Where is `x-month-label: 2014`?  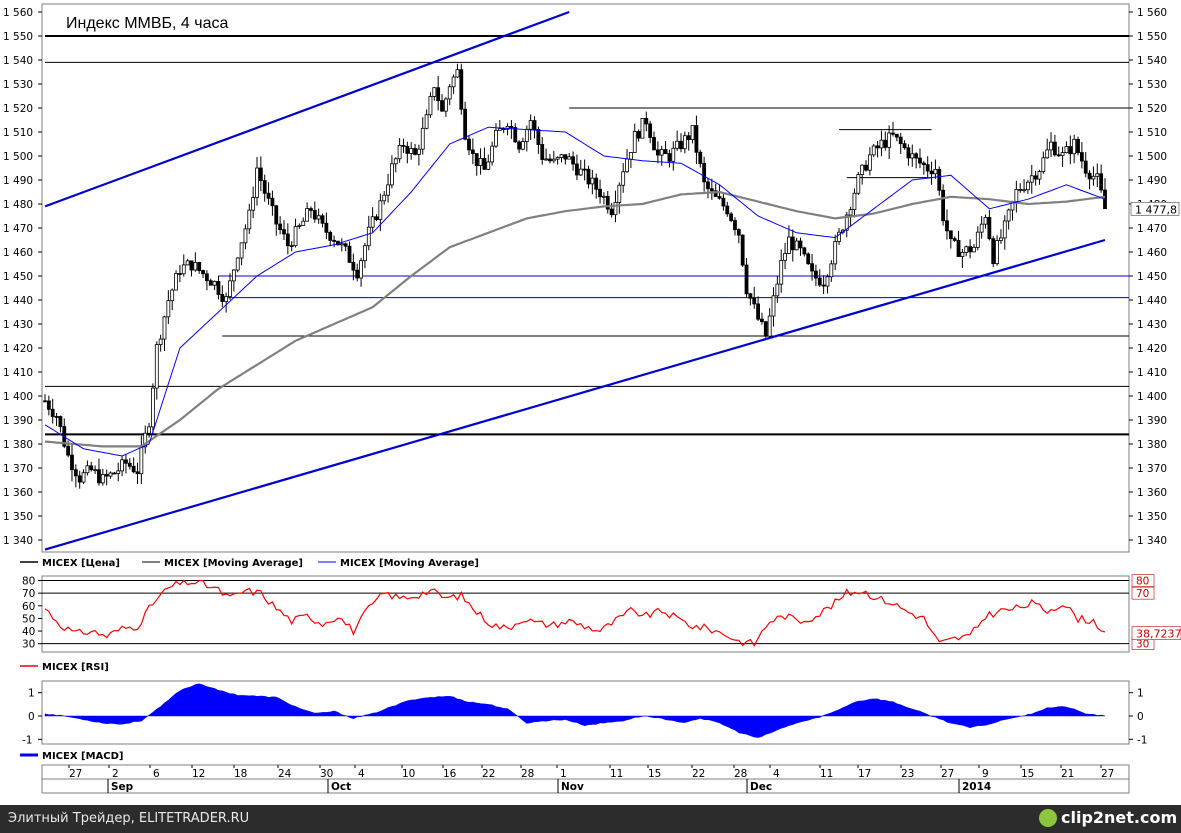
x-month-label: 2014 is located at coordinates (976, 787).